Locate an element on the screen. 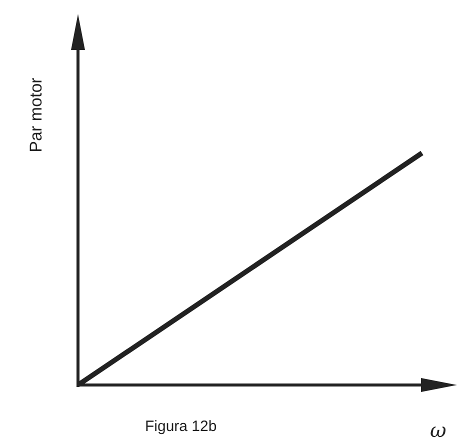  y-axis-title: Par motor is located at coordinates (36, 115).